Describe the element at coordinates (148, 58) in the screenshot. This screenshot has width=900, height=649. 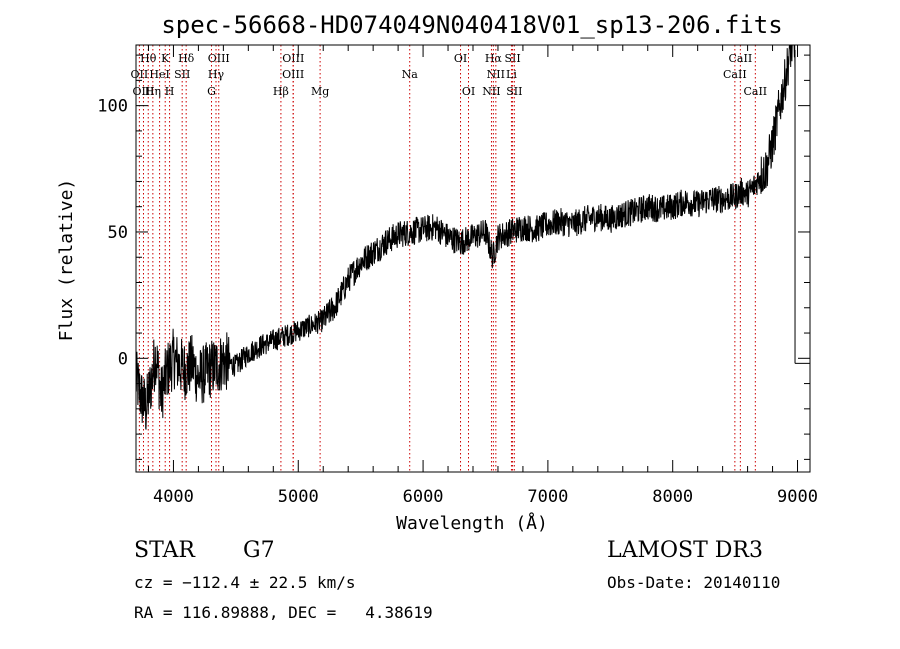
I see `line-label-0: Hθ` at that location.